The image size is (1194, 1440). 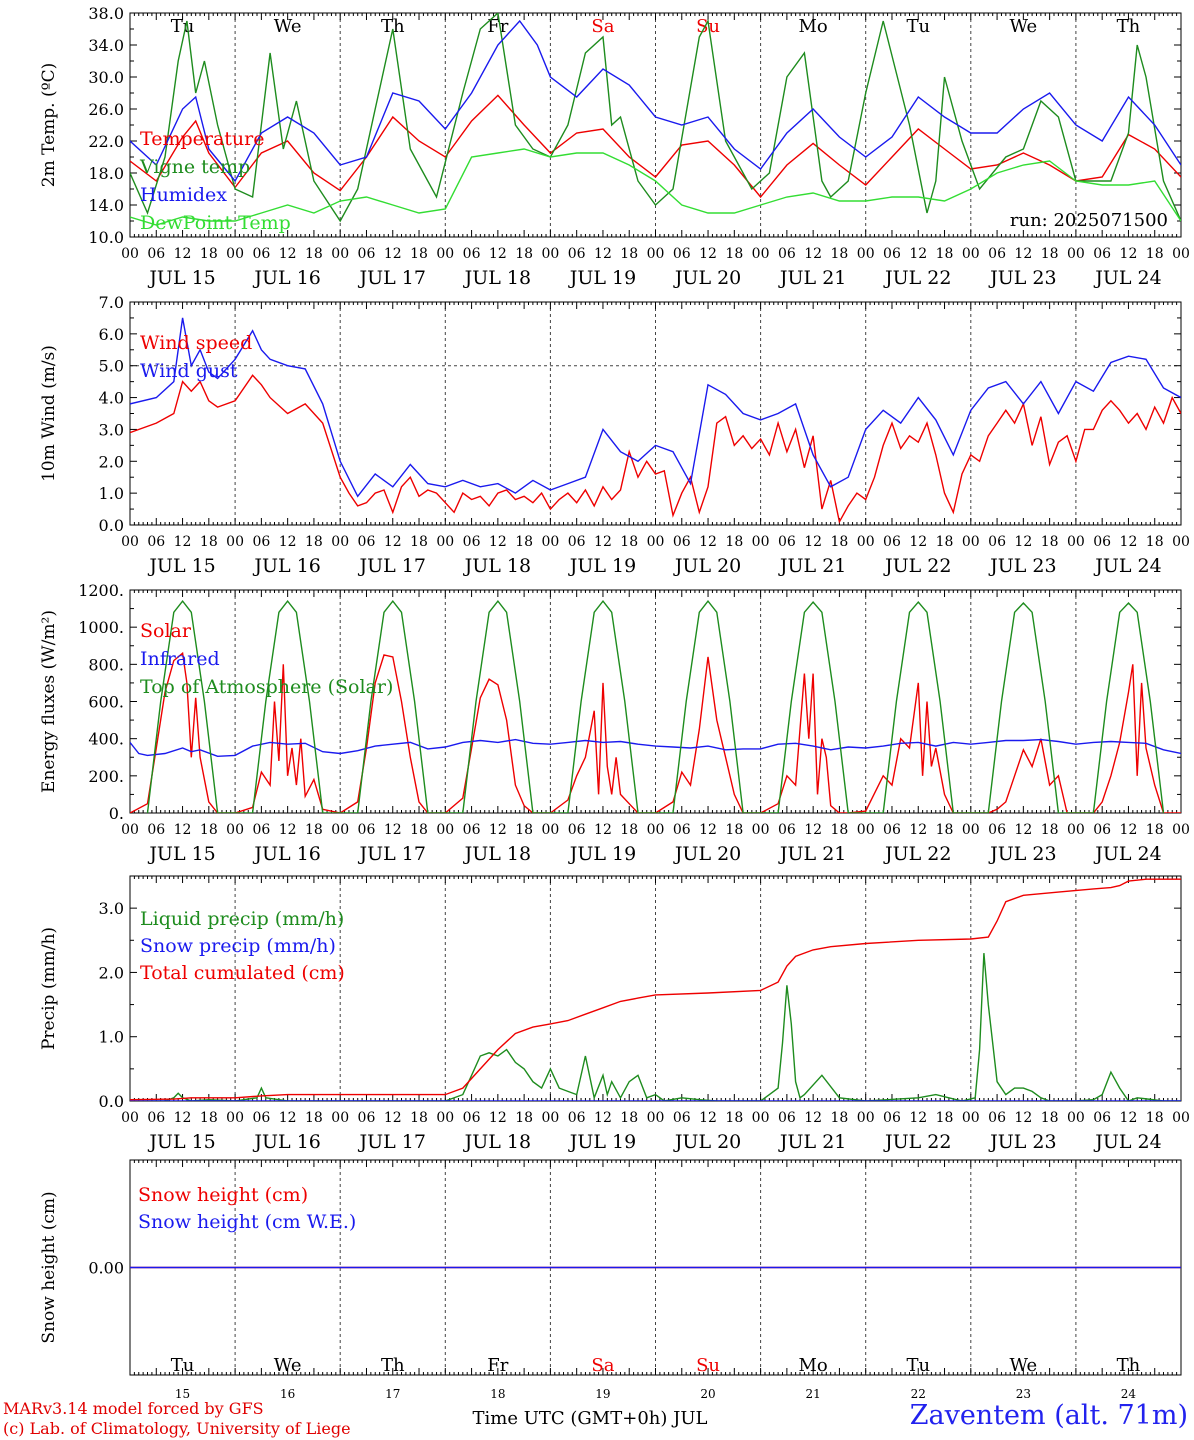 What do you see at coordinates (918, 1394) in the screenshot?
I see `day-number-label: 22` at bounding box center [918, 1394].